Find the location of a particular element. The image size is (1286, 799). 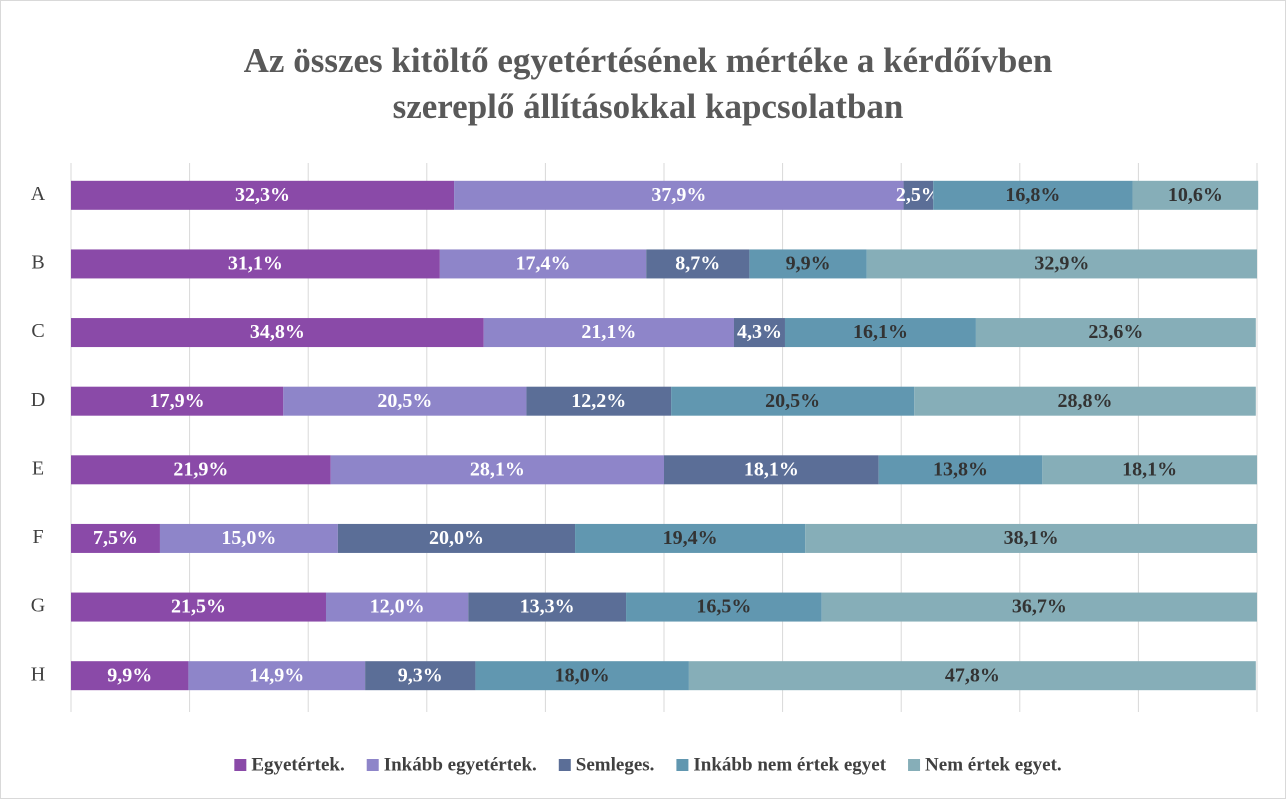

legend-label: Nem értek egyet. is located at coordinates (993, 764).